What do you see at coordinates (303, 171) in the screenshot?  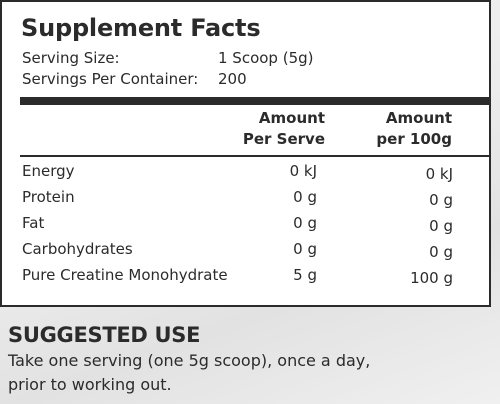 I see `nutrient-amount-per-serve: 0 kJ` at bounding box center [303, 171].